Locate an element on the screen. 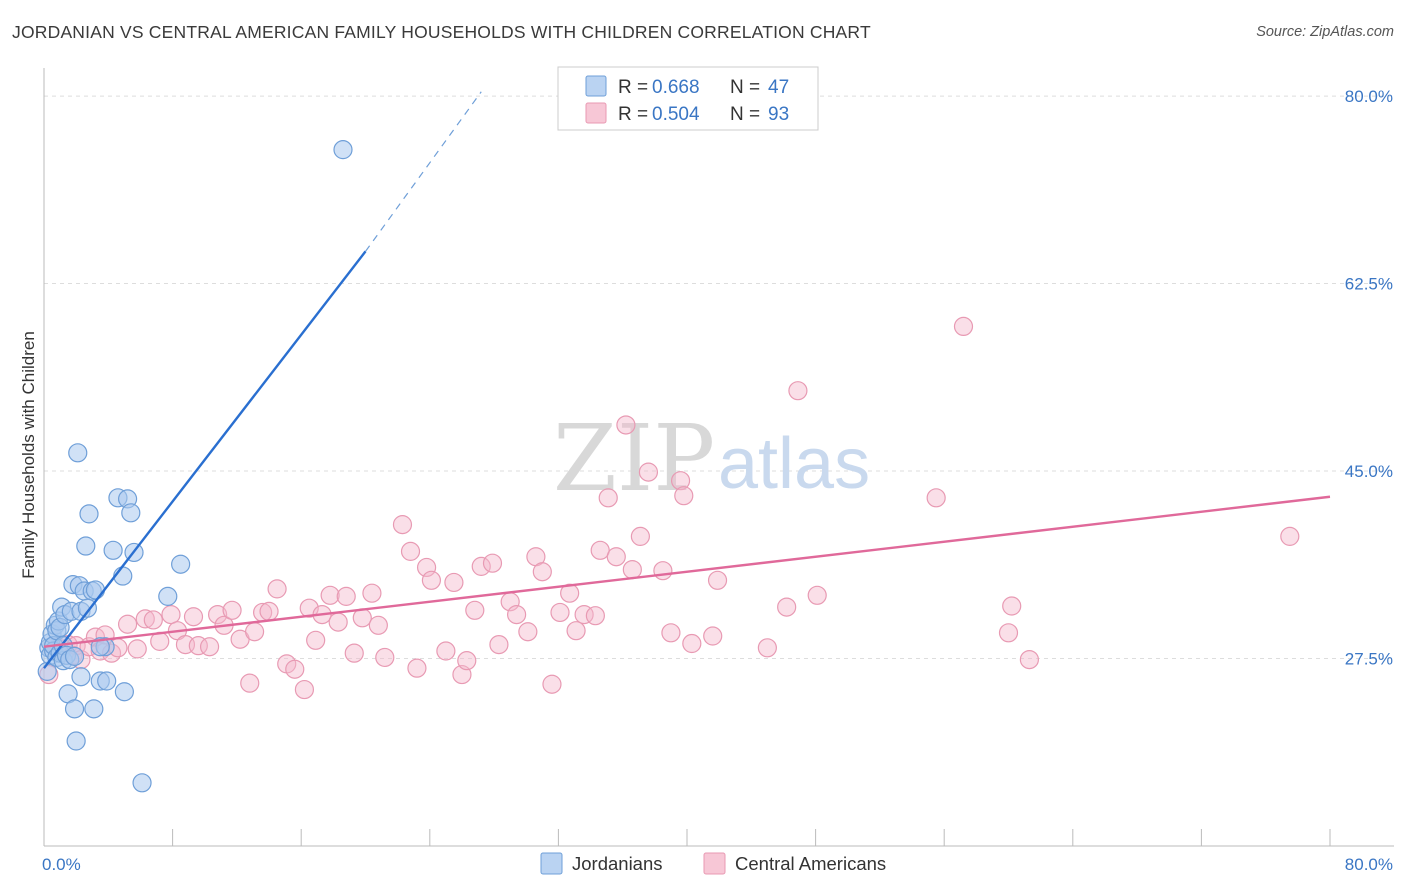 The image size is (1406, 892). bottom-legend-swatch-central-americans is located at coordinates (714, 863).